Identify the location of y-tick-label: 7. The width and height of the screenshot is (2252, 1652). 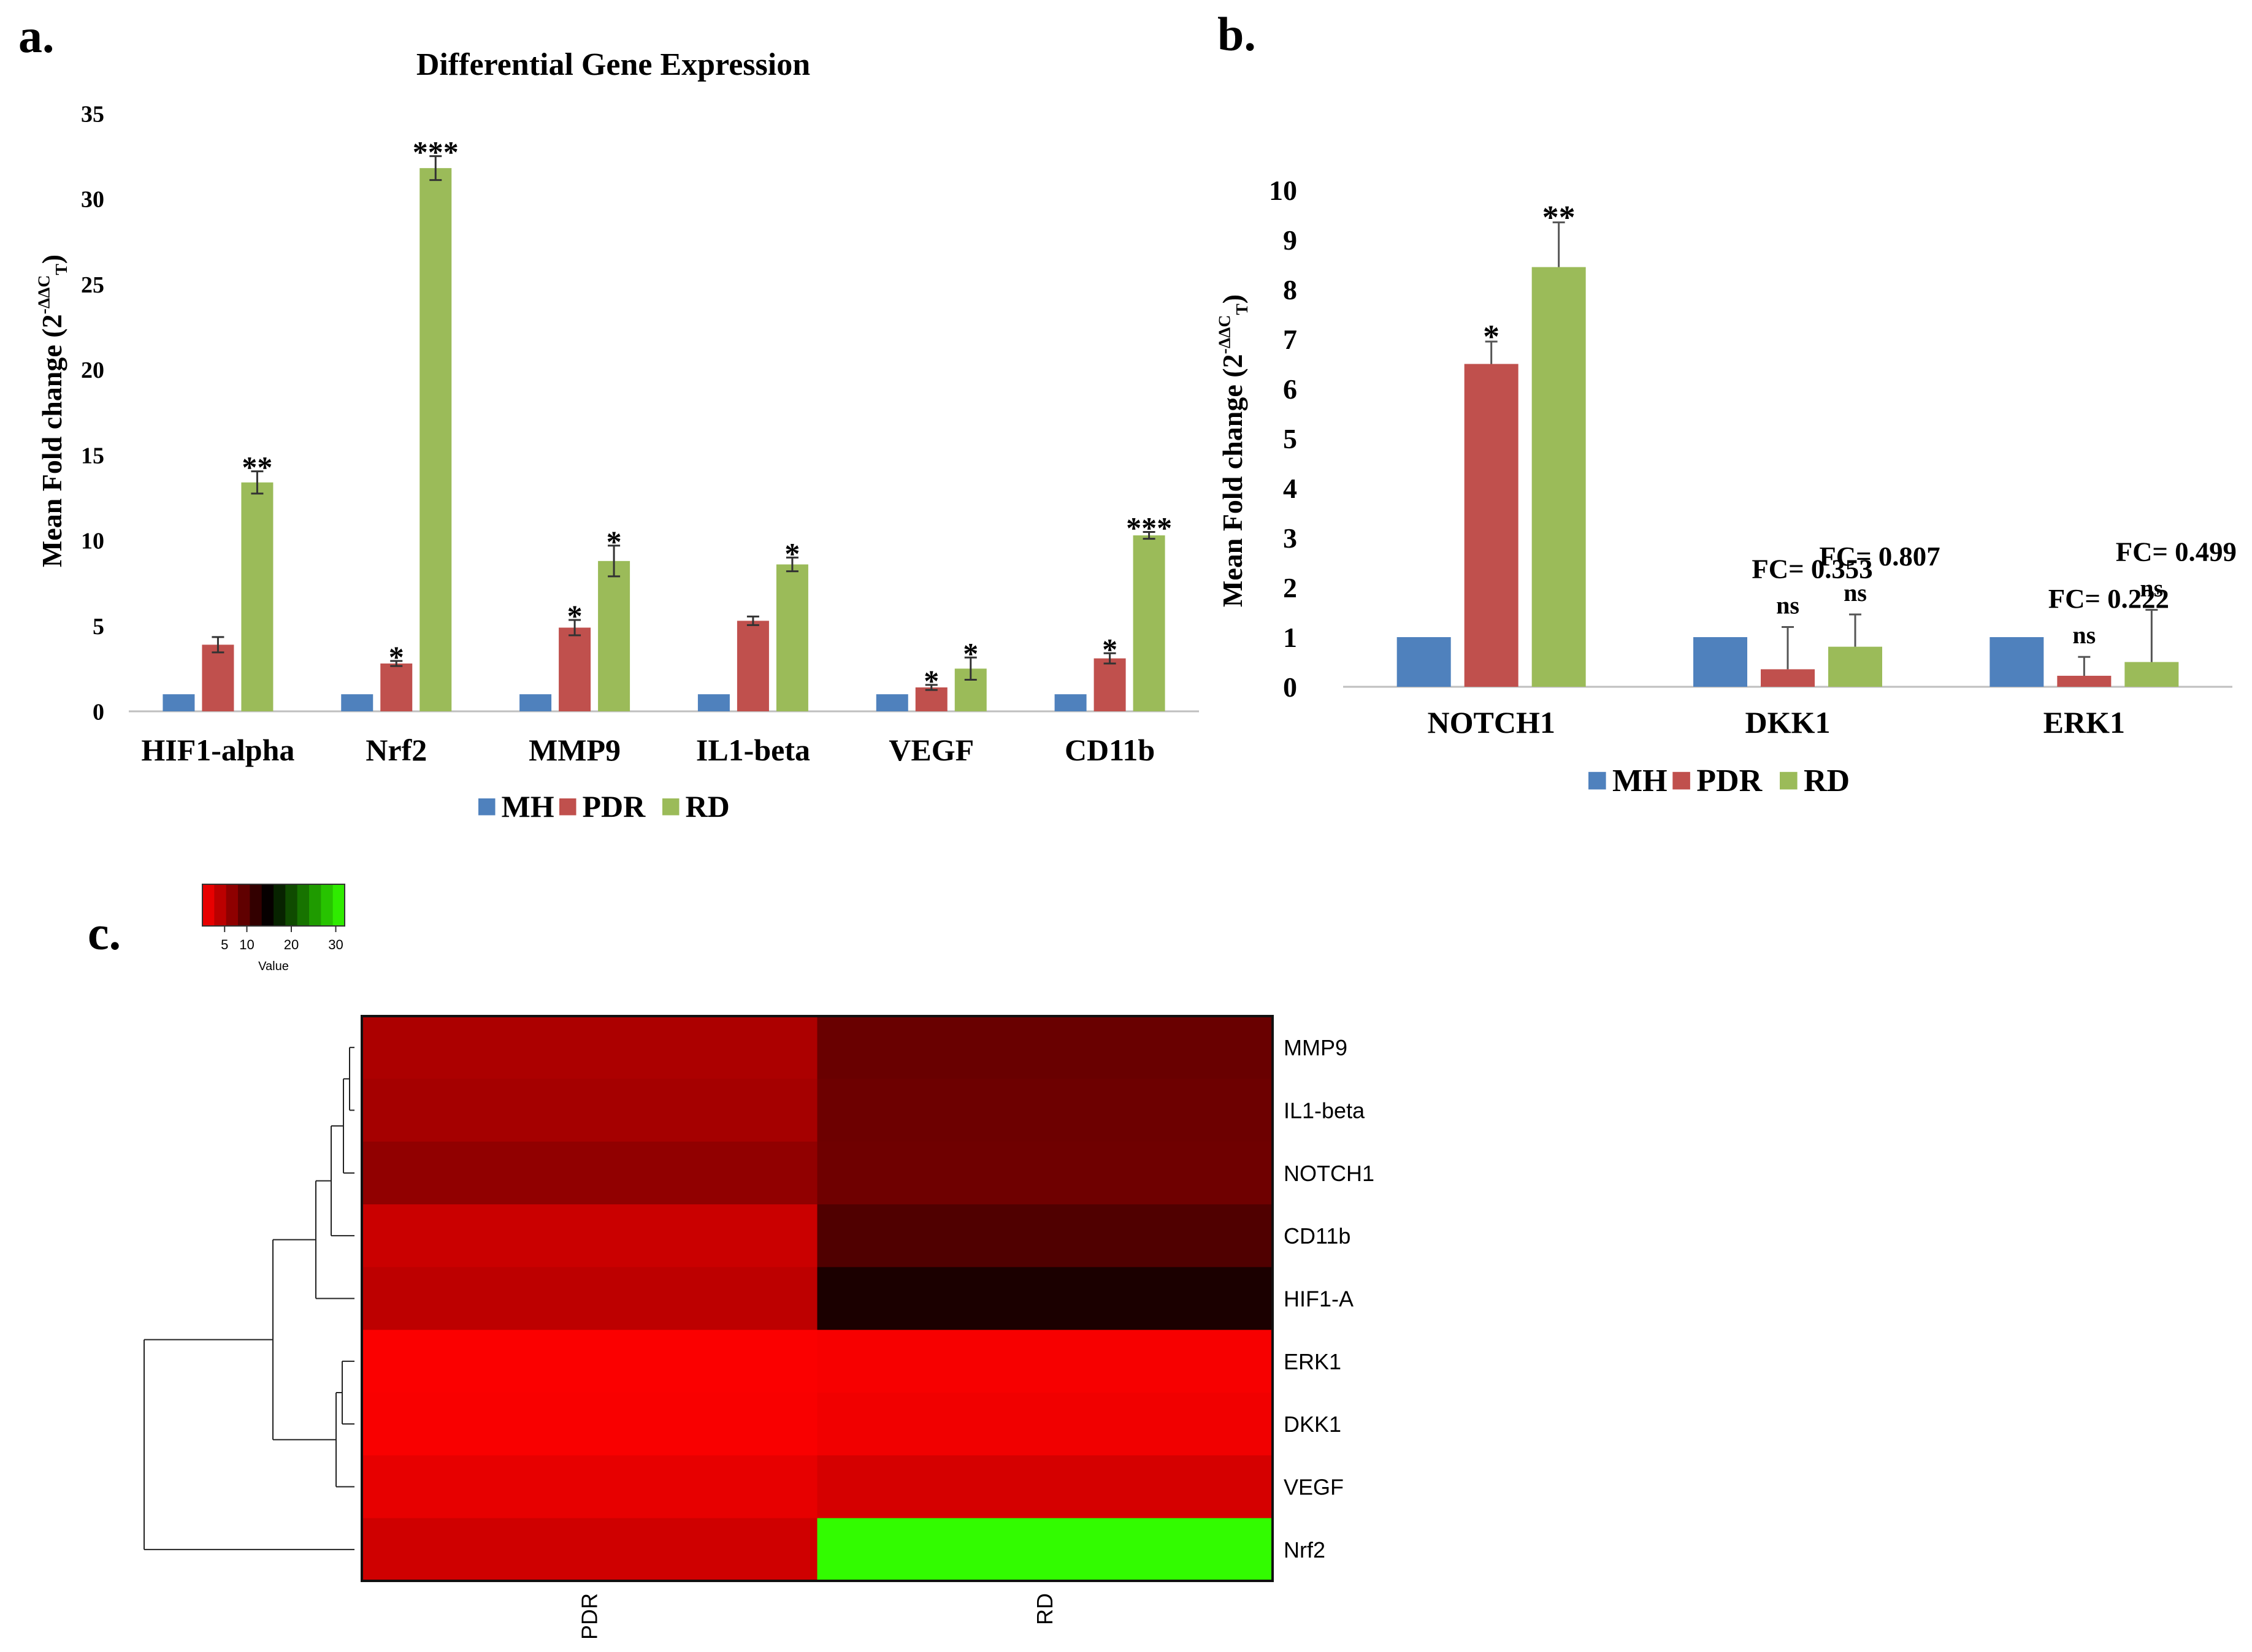
(1290, 339).